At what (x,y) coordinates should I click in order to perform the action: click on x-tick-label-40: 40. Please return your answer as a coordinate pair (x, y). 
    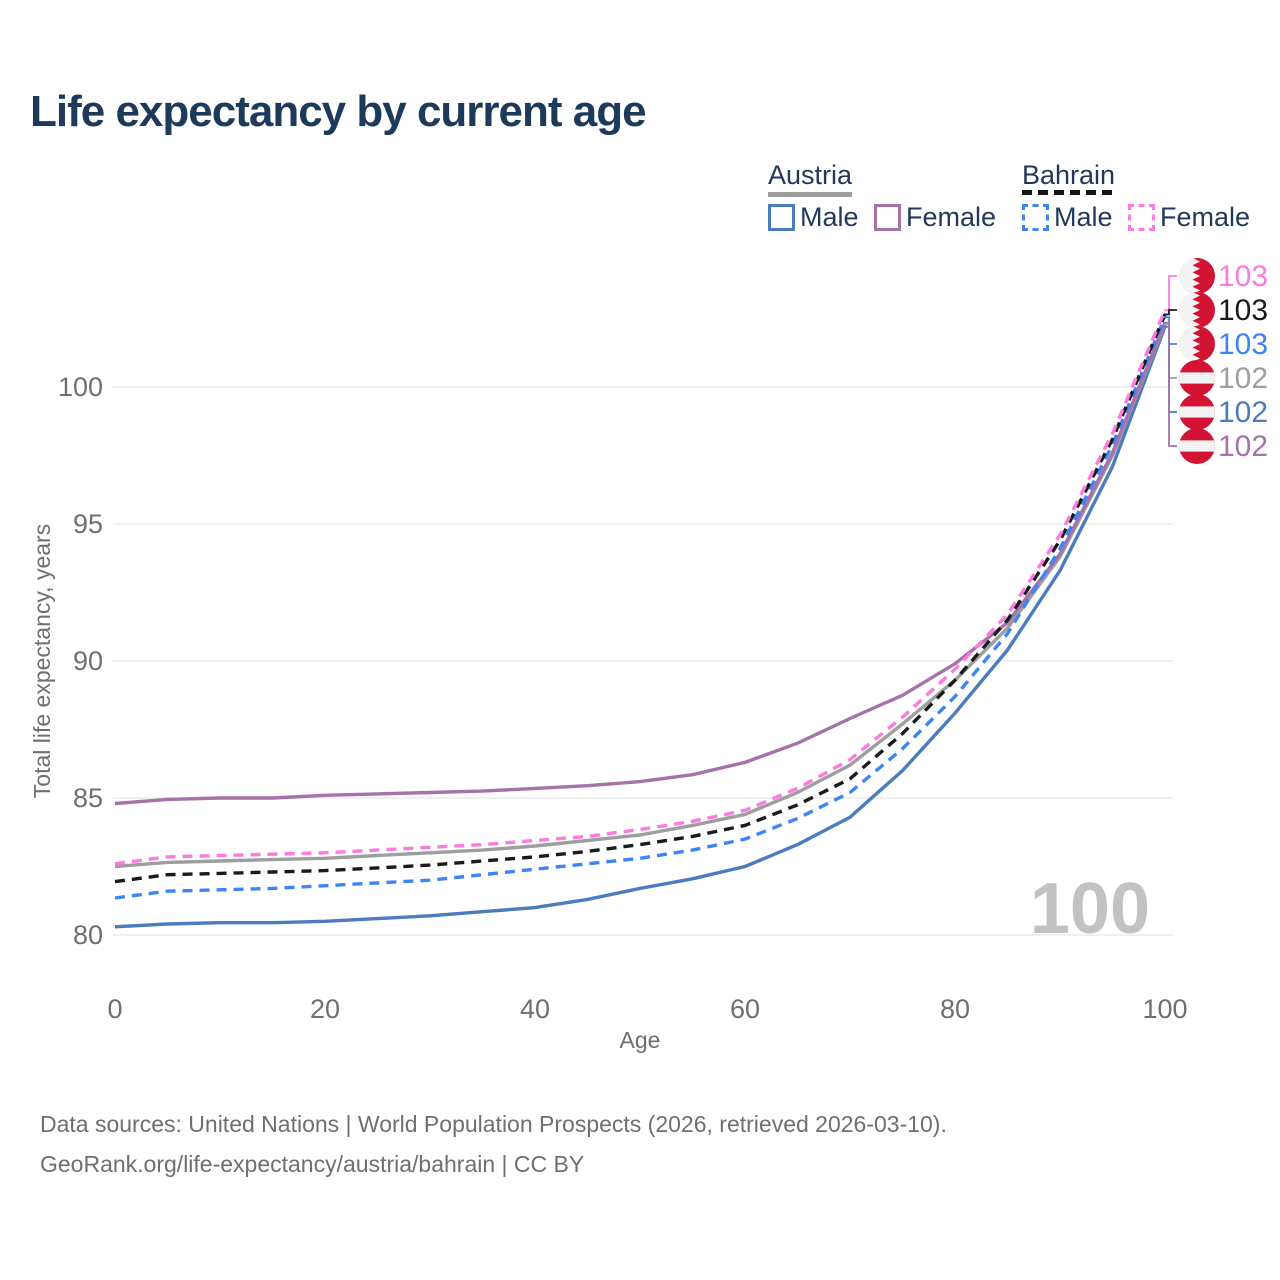
    Looking at the image, I should click on (535, 1009).